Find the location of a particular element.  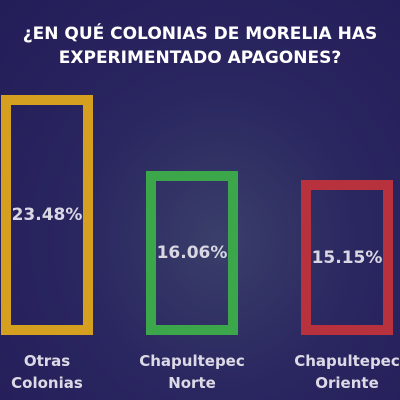

category-label: Chapultepec Norte is located at coordinates (192, 372).